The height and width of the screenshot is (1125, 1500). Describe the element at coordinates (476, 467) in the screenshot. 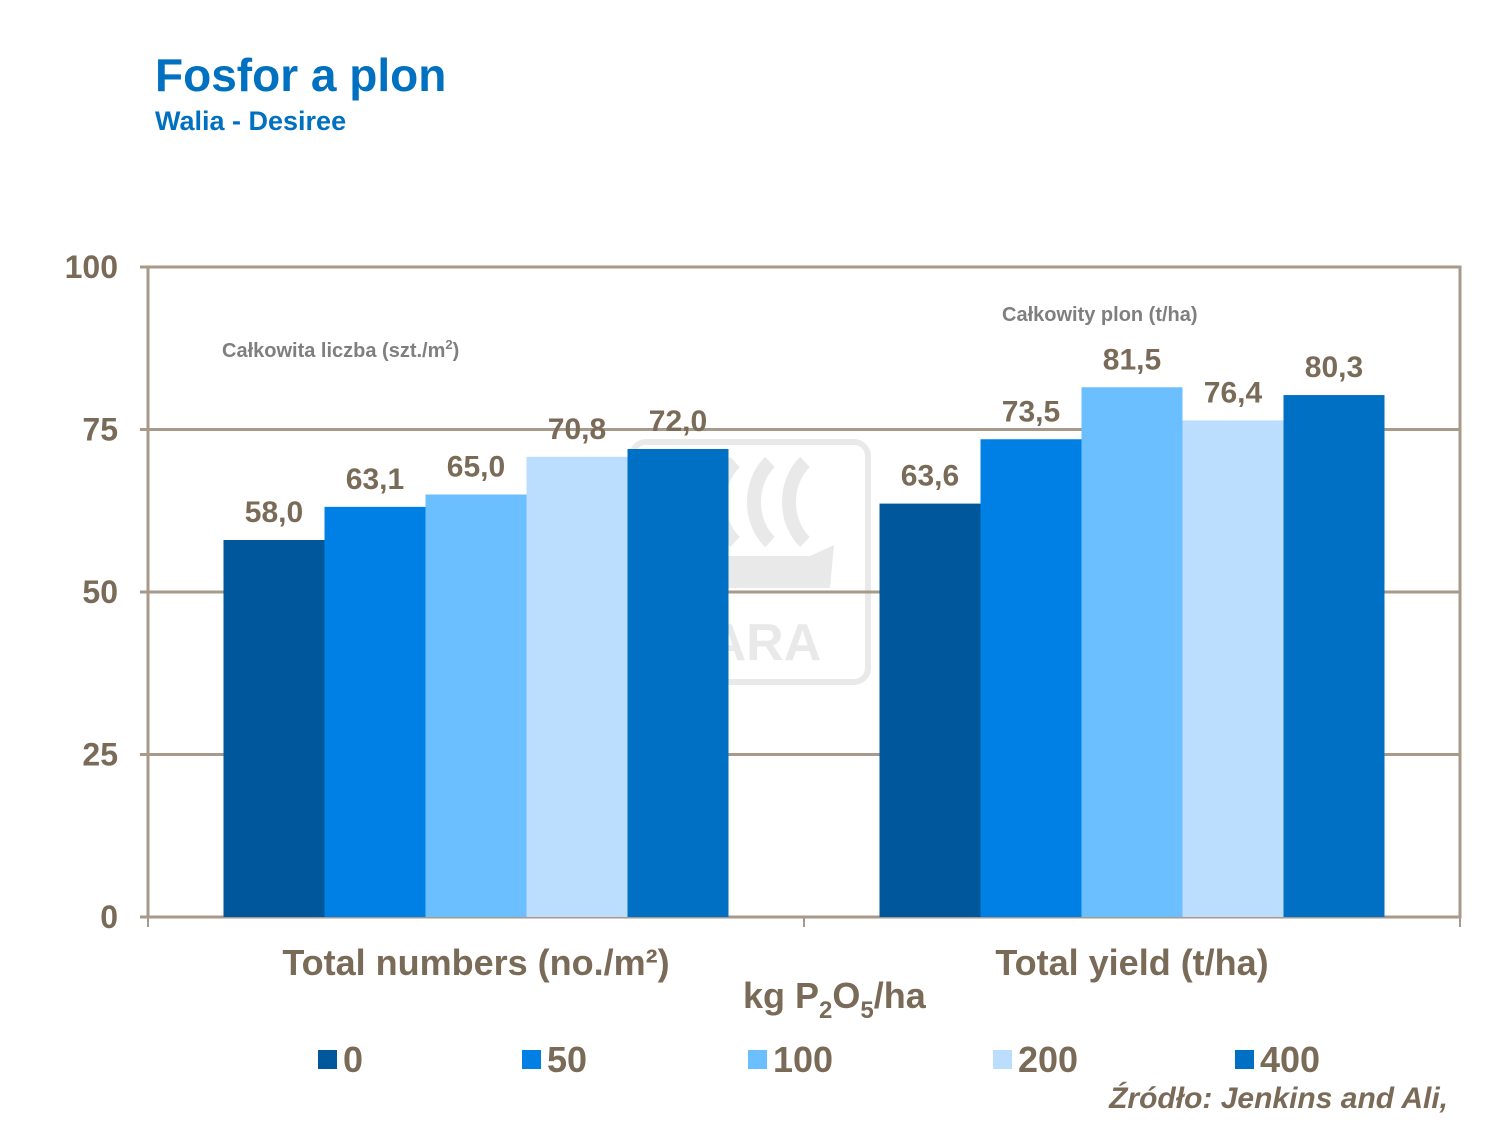

I see `data-label: 65,0` at that location.